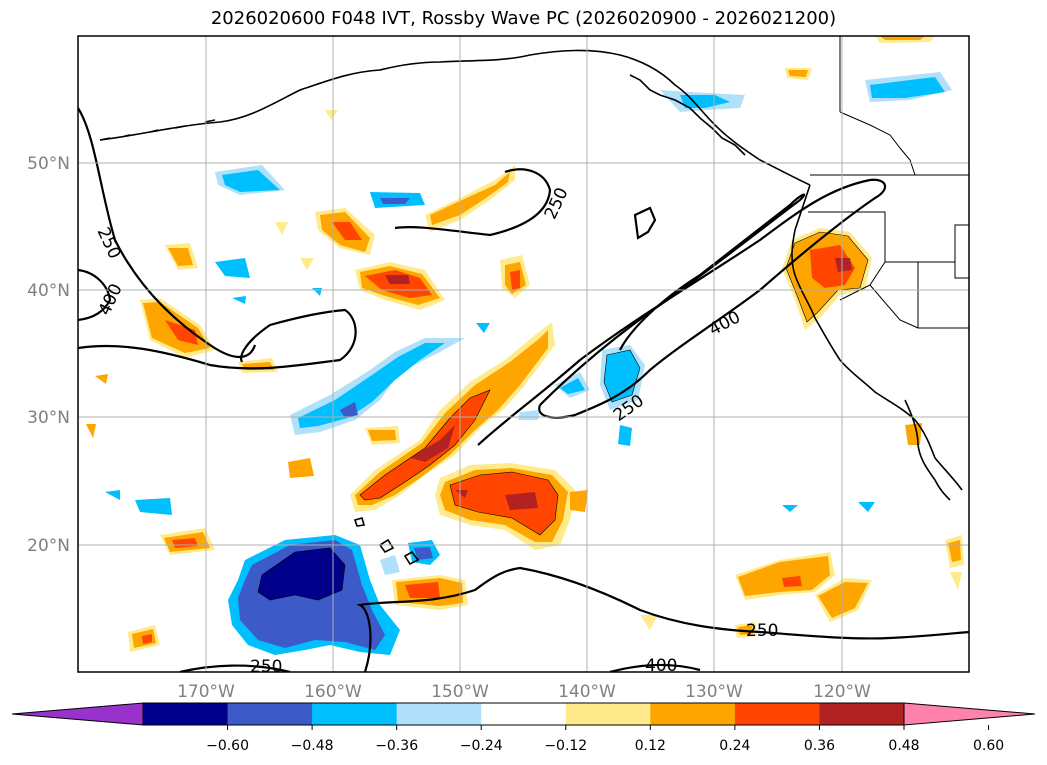 The image size is (1047, 765). Describe the element at coordinates (650, 746) in the screenshot. I see `colorbar-tick-label: 0.12` at that location.